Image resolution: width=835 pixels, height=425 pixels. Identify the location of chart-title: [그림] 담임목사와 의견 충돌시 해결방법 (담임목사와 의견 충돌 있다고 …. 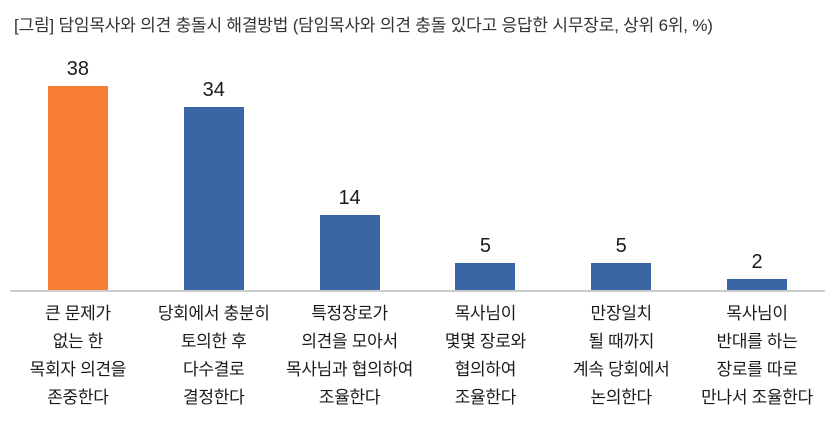
(363, 25).